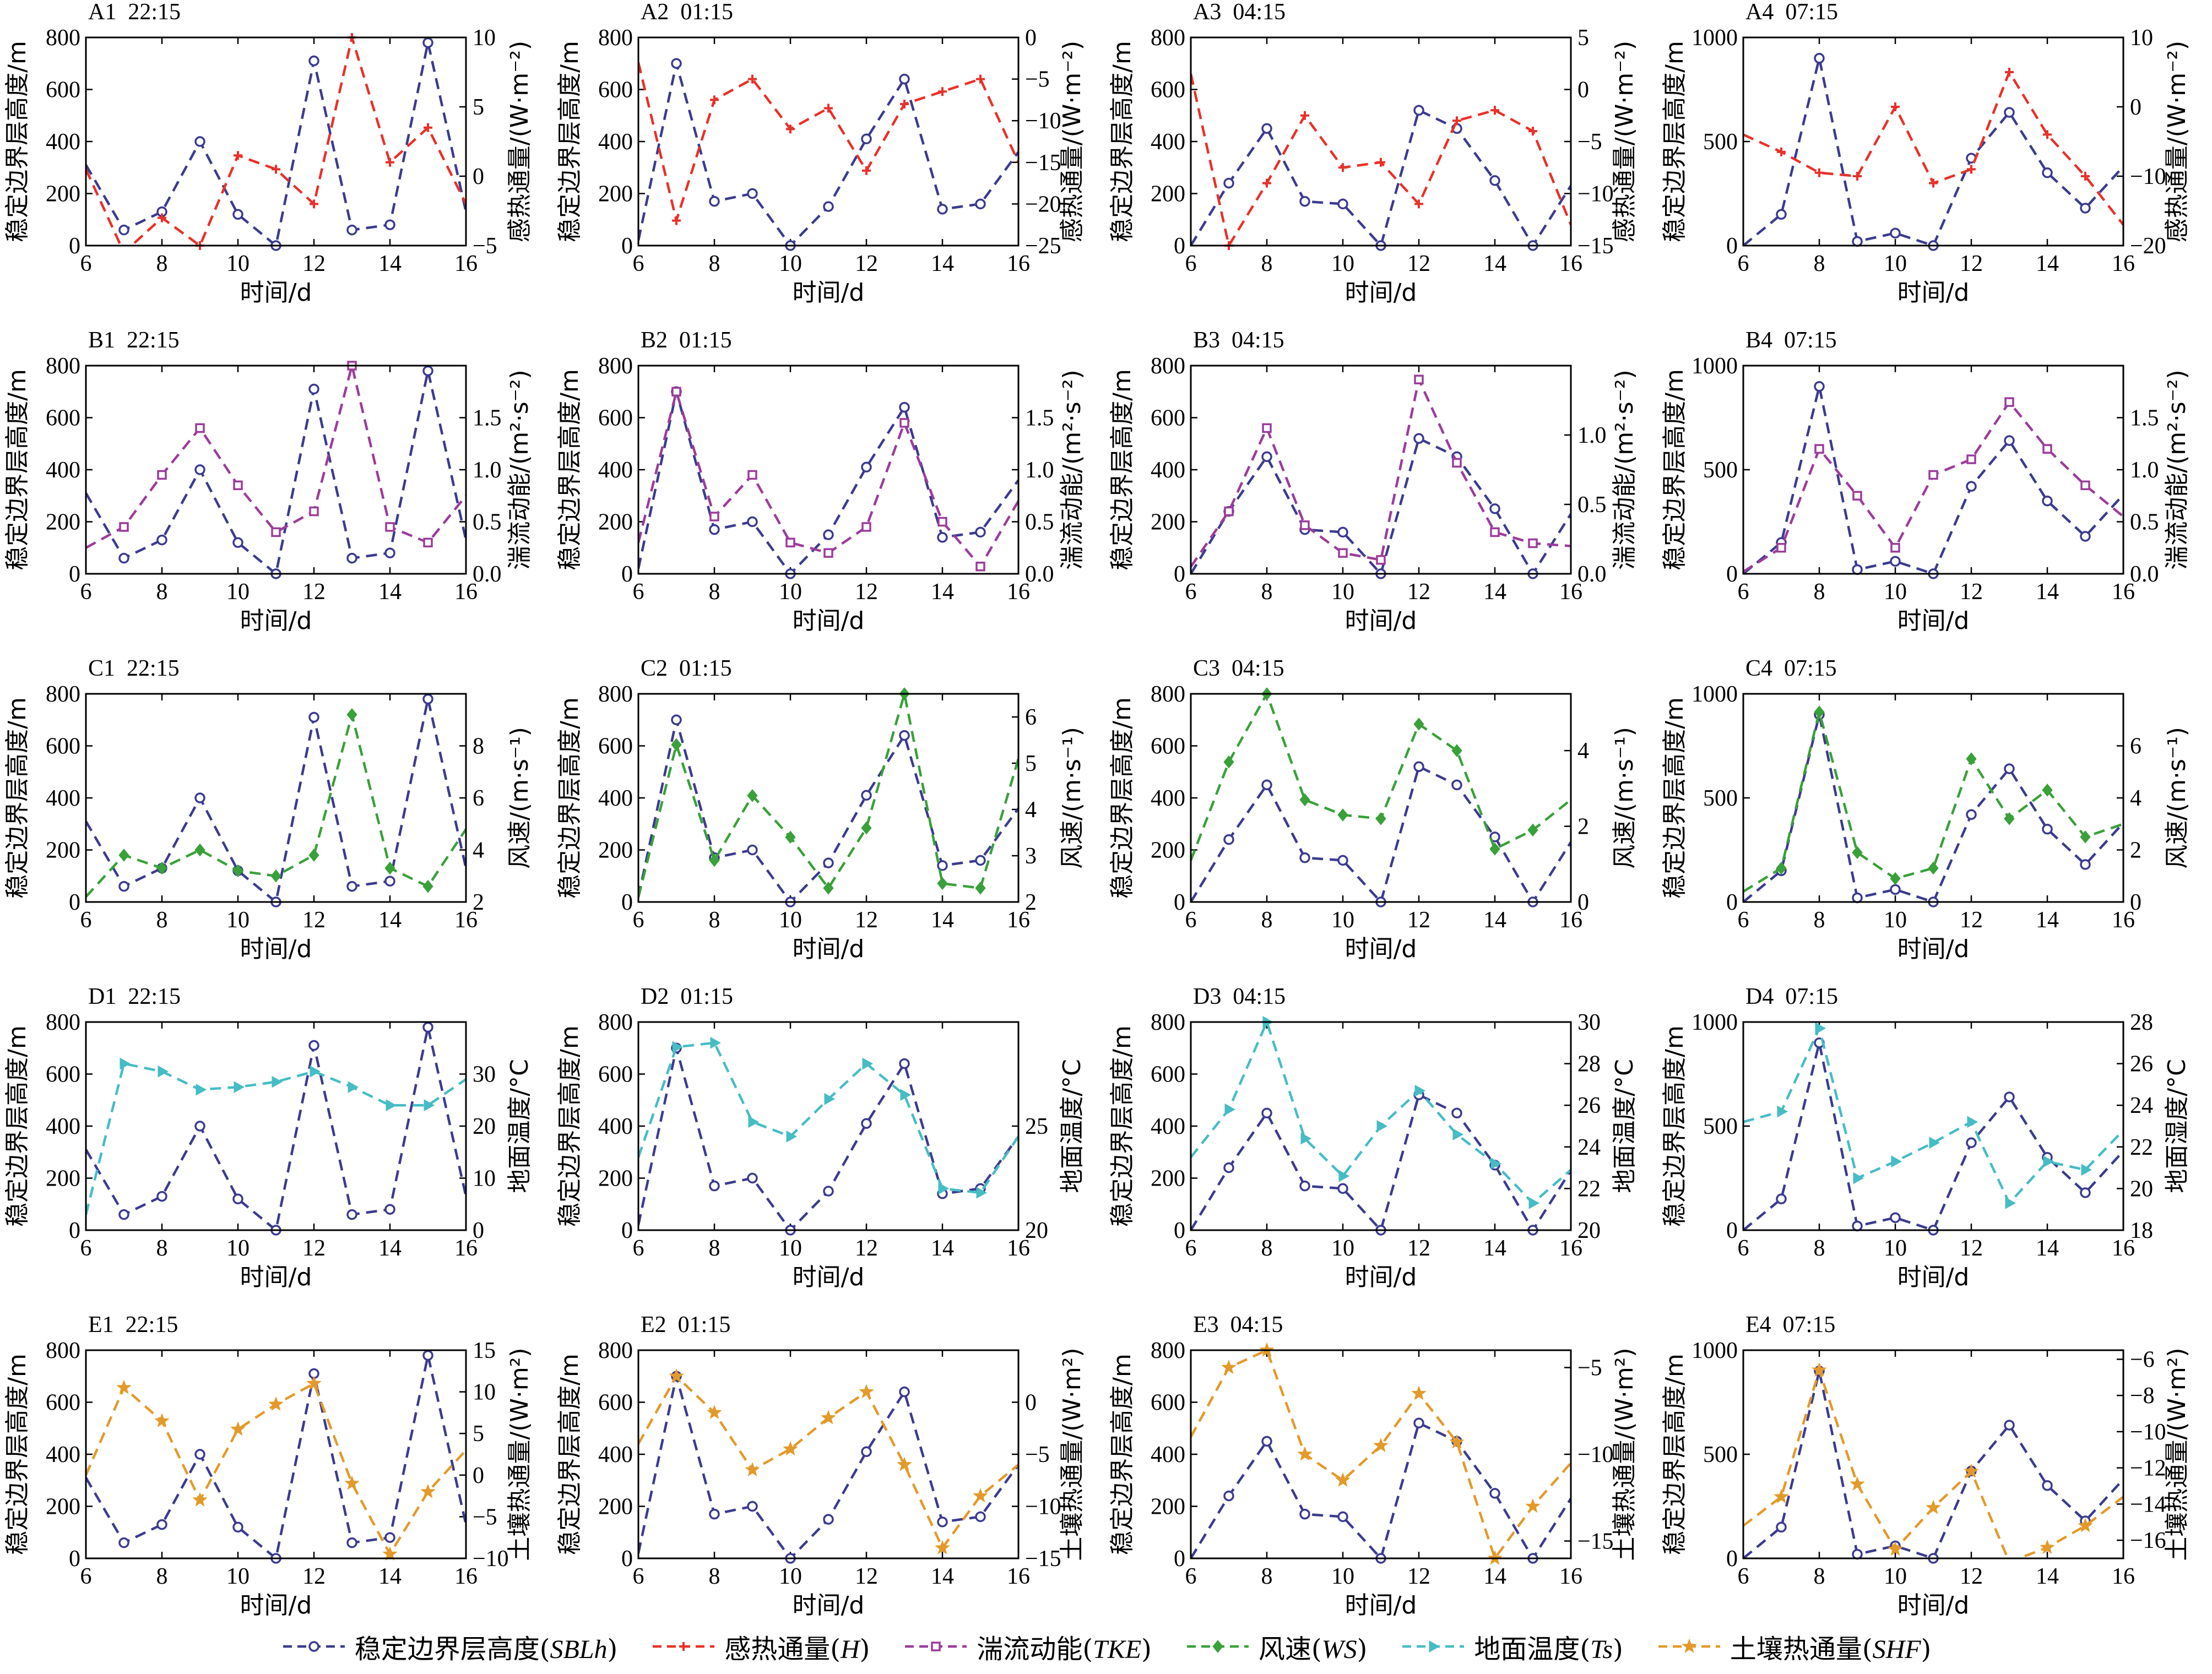 The width and height of the screenshot is (2212, 1674). Describe the element at coordinates (2141, 1105) in the screenshot. I see `y-tick-label-right: 24` at that location.